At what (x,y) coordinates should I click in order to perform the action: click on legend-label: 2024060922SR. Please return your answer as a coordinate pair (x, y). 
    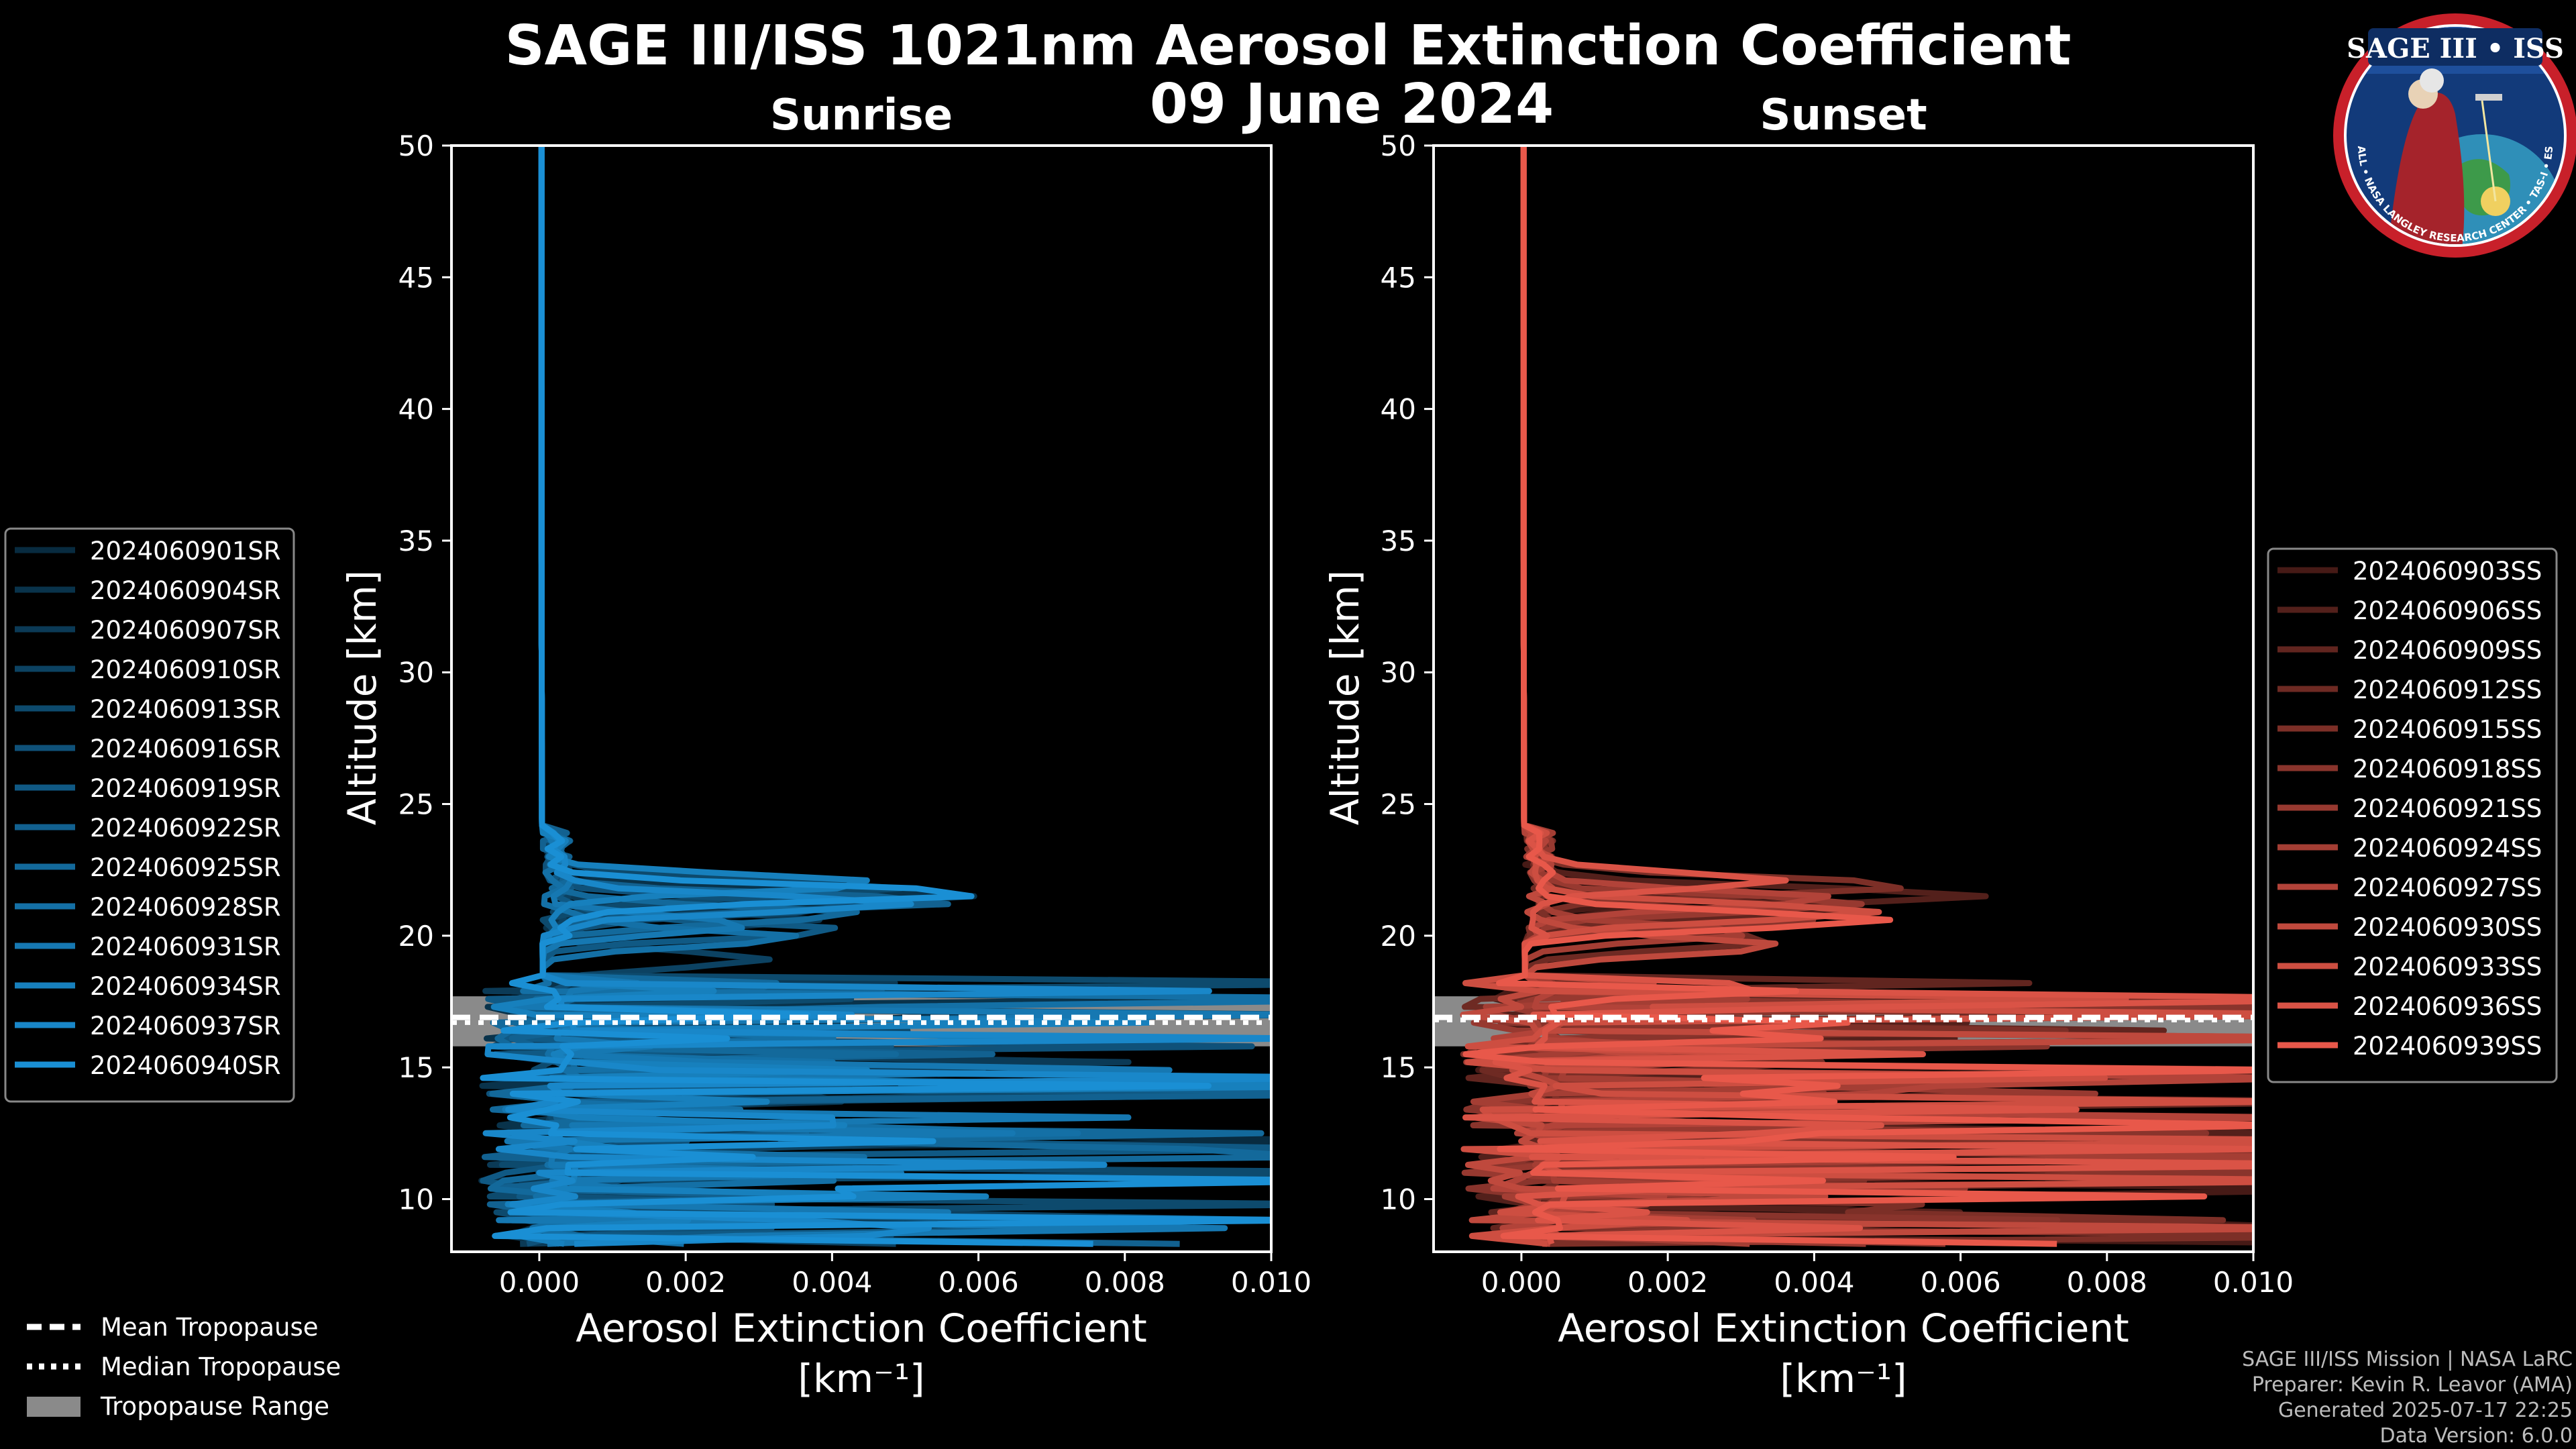
    Looking at the image, I should click on (185, 828).